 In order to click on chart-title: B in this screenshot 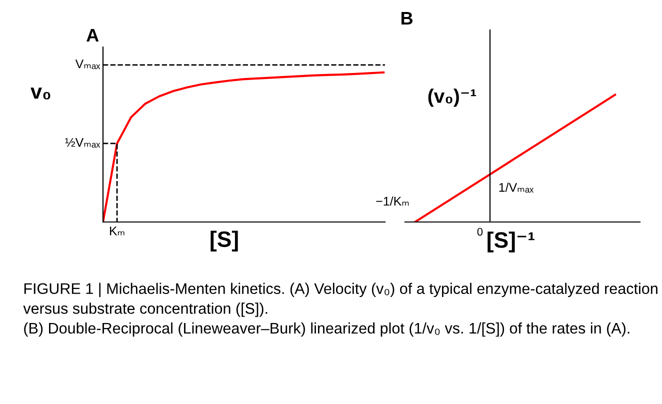, I will do `click(407, 18)`.